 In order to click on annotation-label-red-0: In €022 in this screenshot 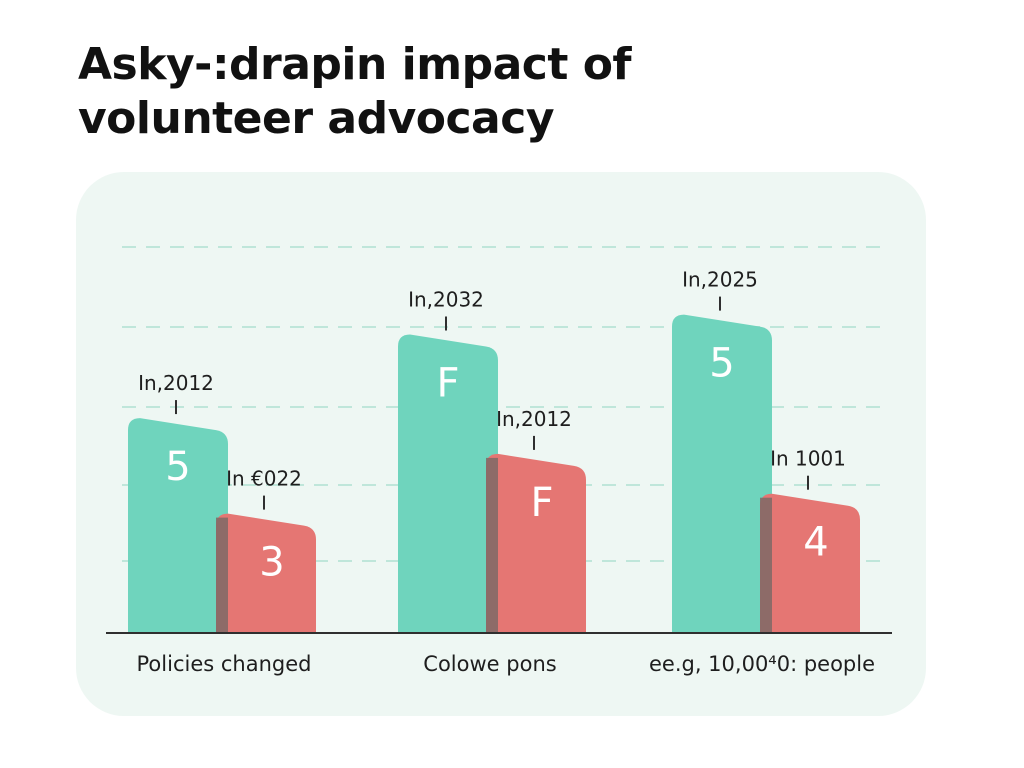, I will do `click(264, 479)`.